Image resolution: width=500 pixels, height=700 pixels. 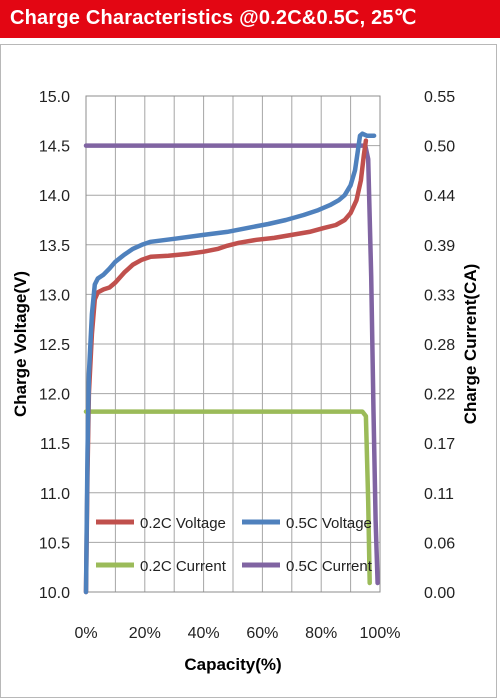 I want to click on legend-label-0-5c-current: 0.5C Current, so click(x=329, y=566).